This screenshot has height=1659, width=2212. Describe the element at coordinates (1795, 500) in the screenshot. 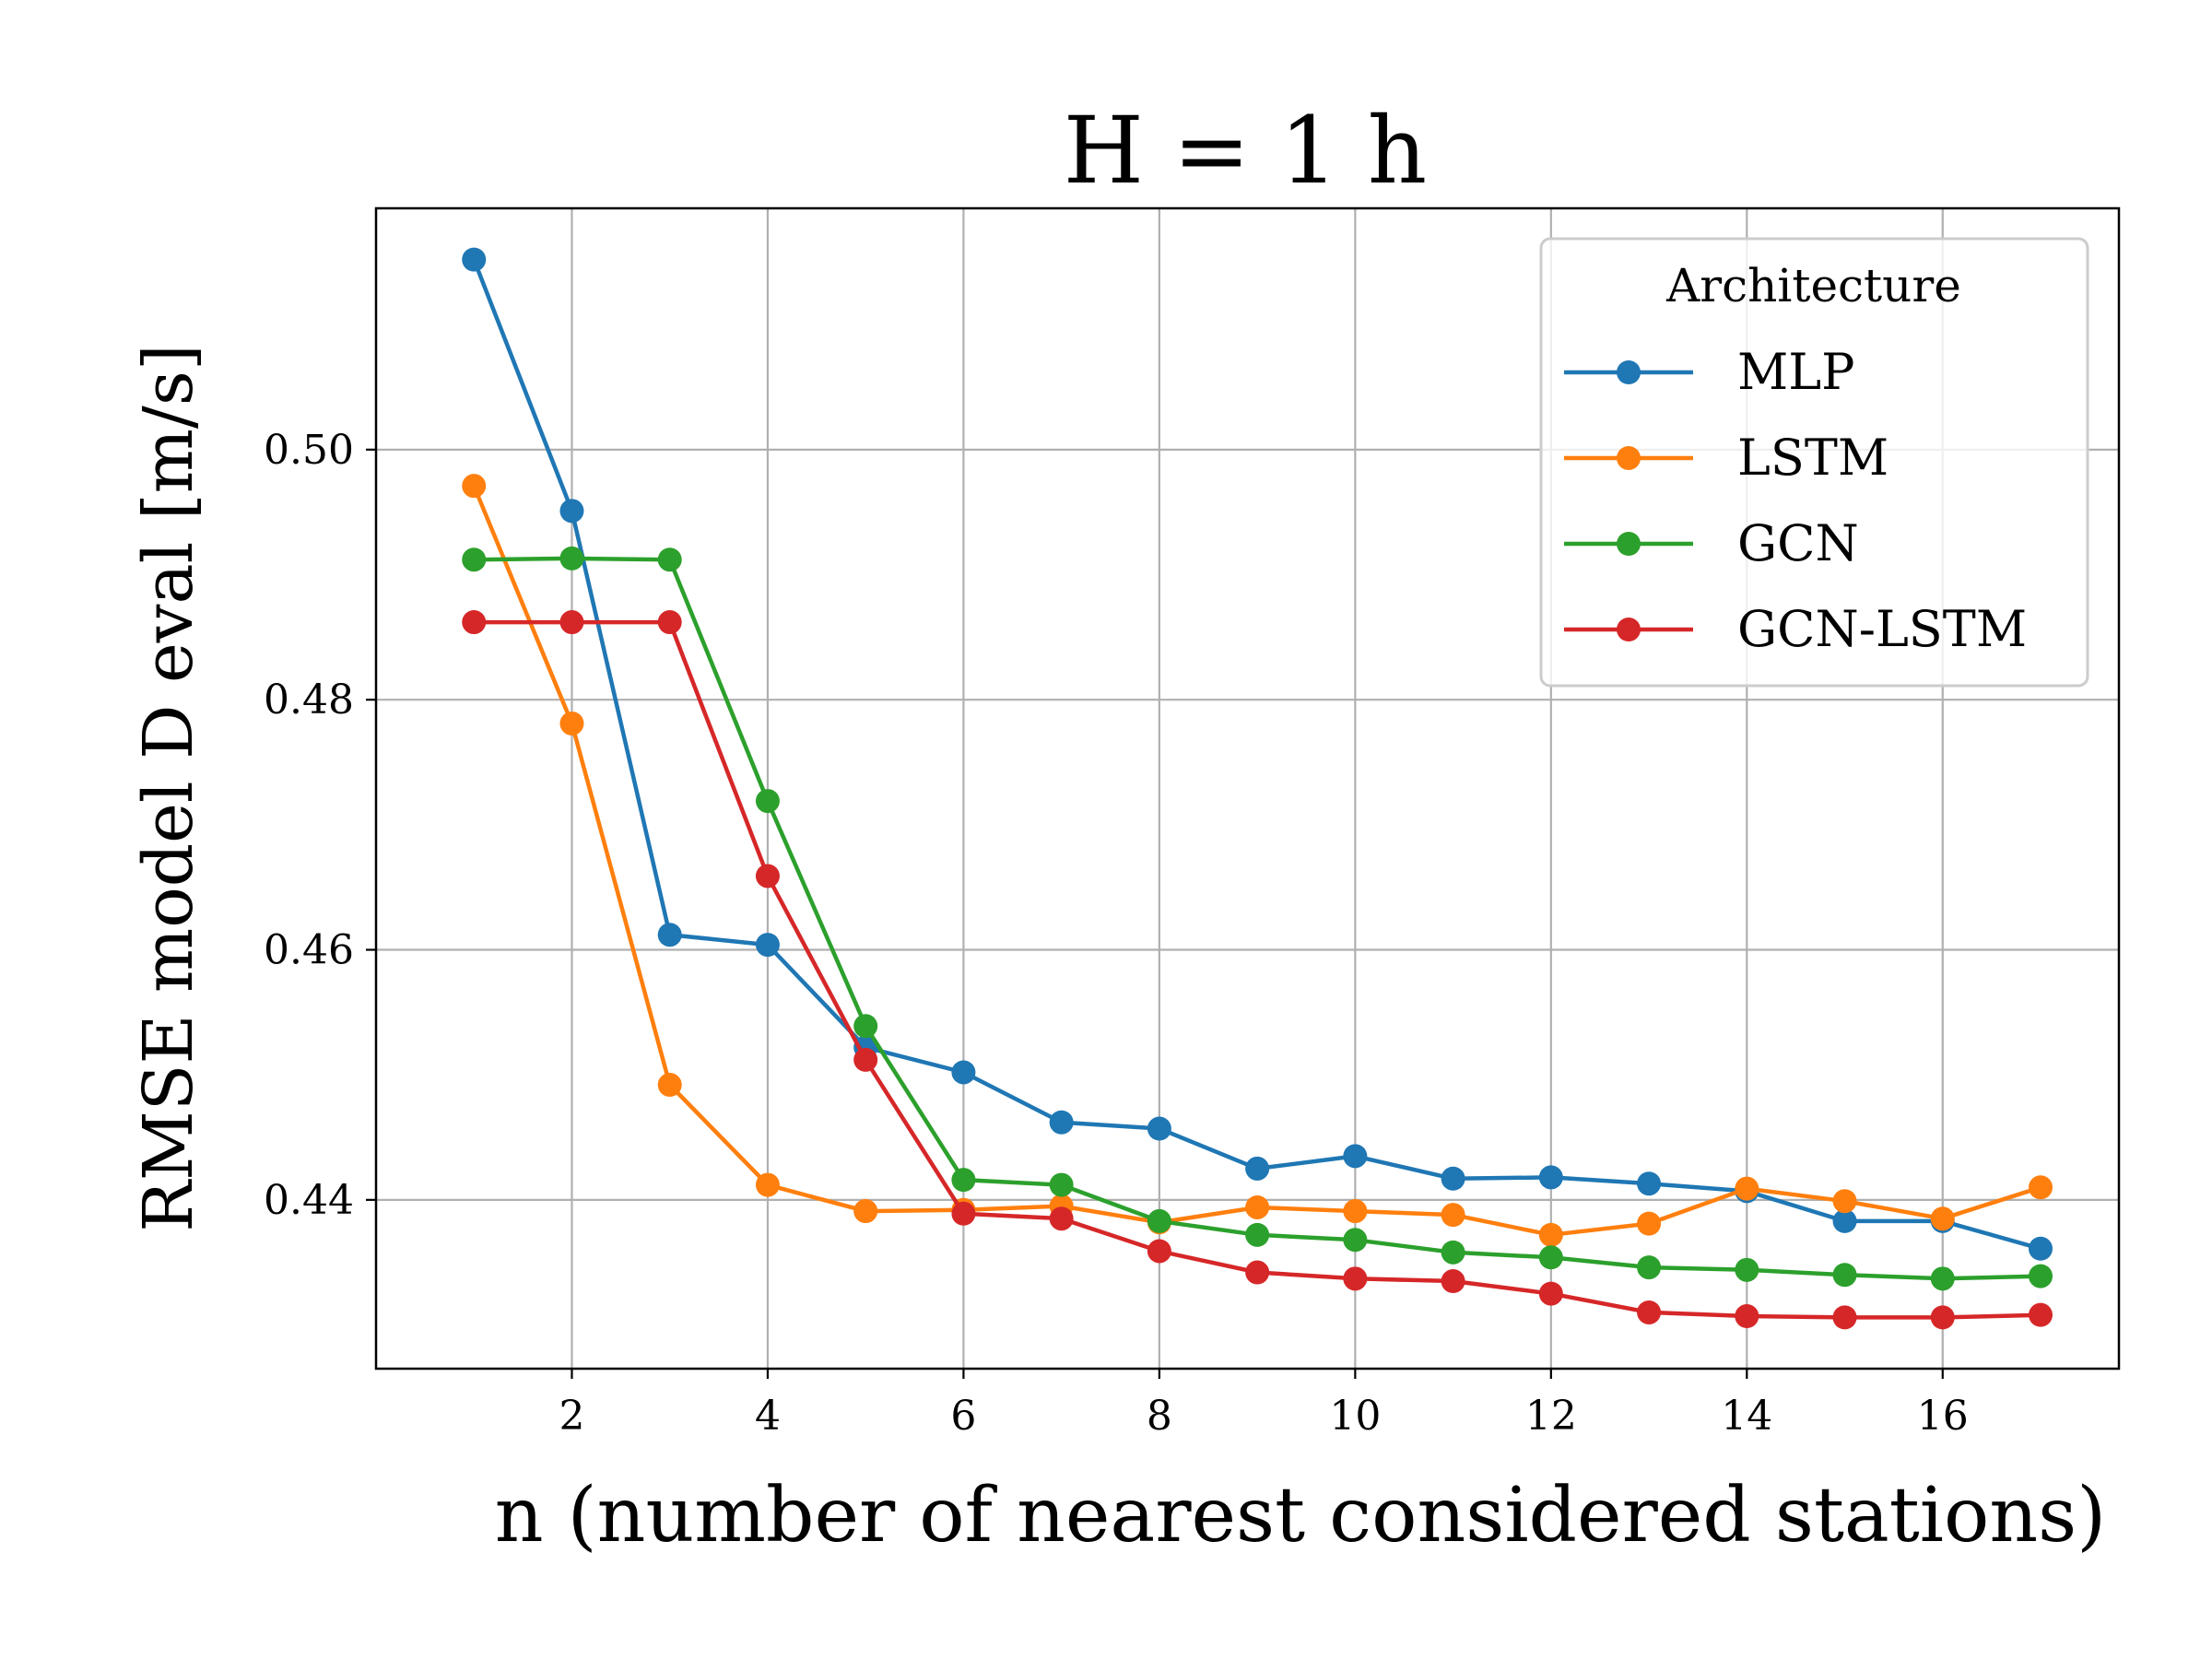

I see `legend-items: MLP LSTM GCN GCN-LSTM` at that location.